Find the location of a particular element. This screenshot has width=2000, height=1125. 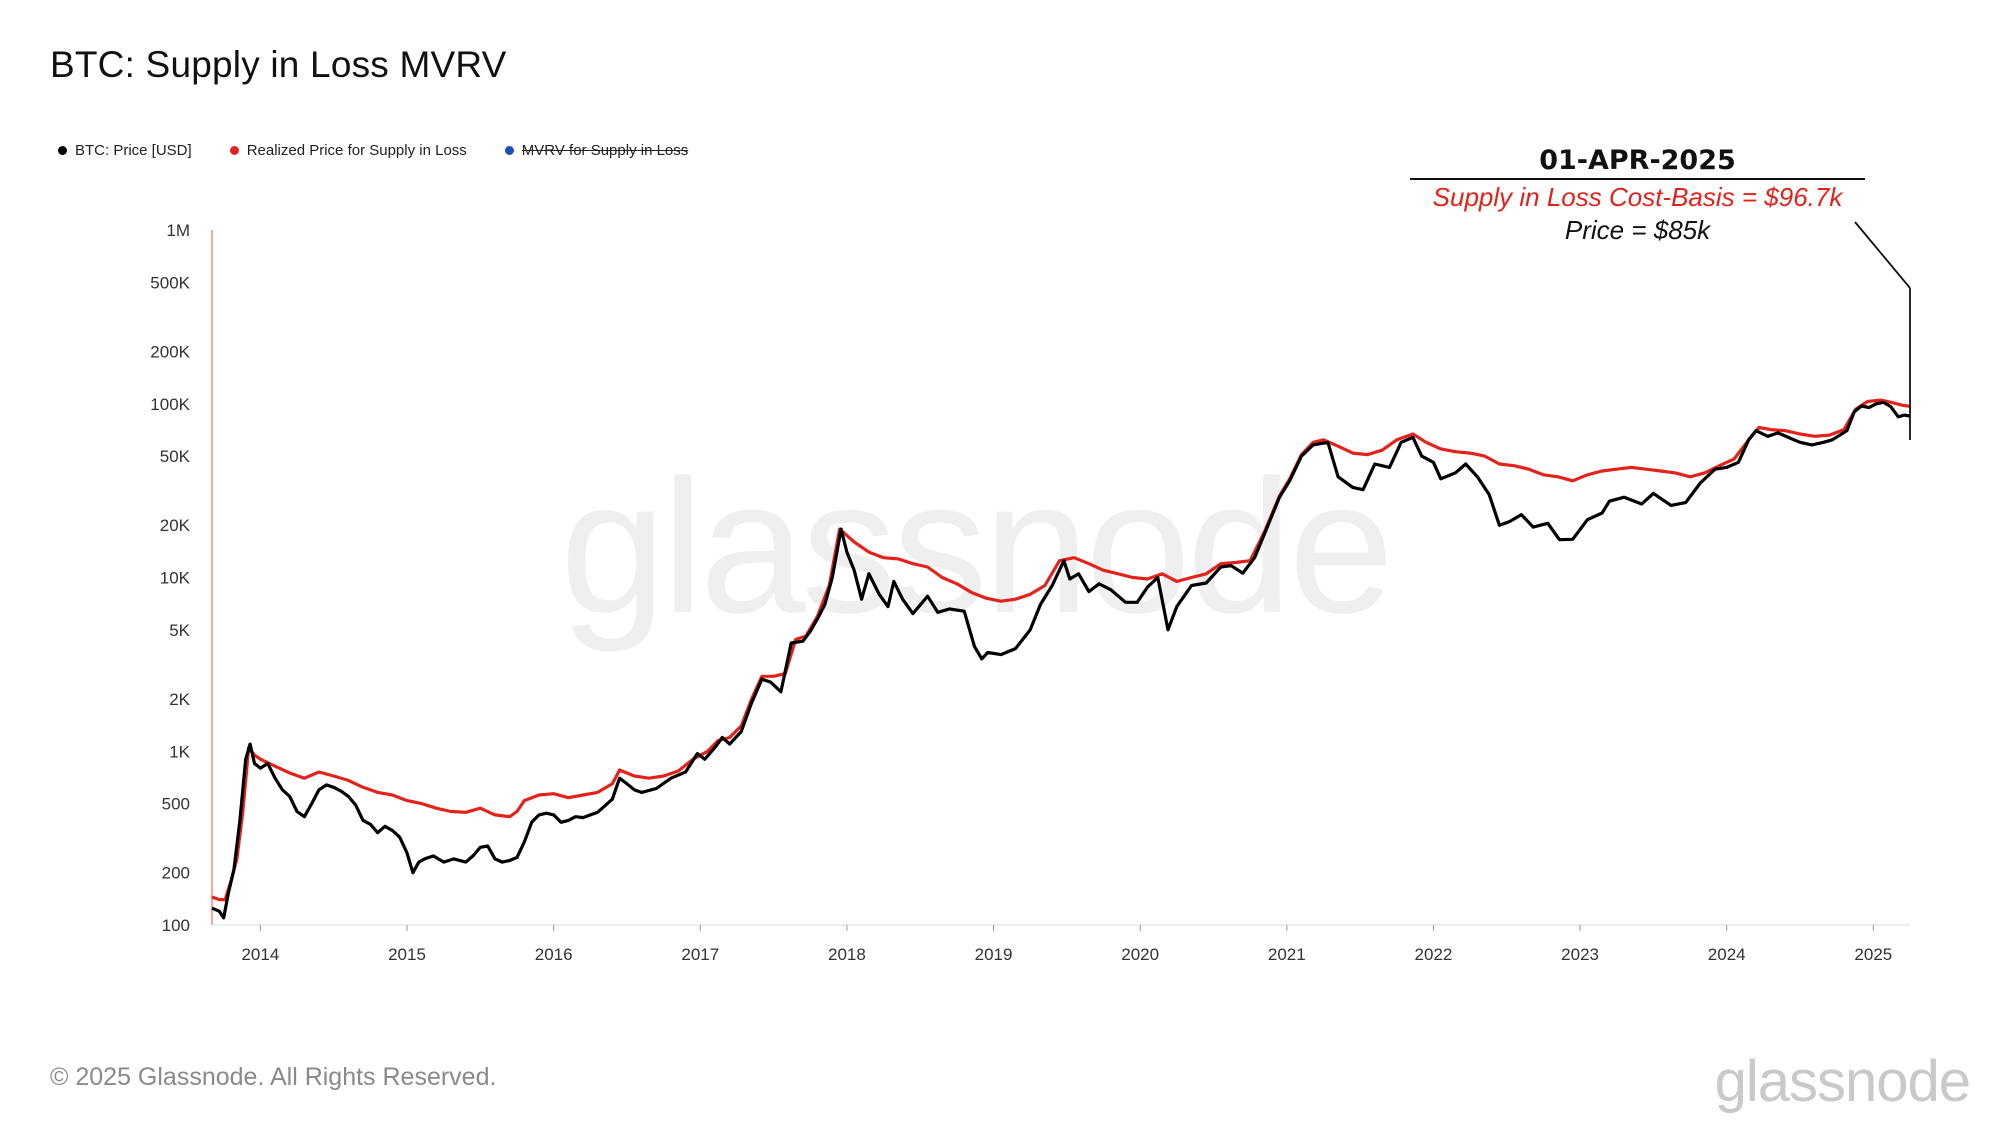

x-tick-label: 2024 is located at coordinates (1727, 954).